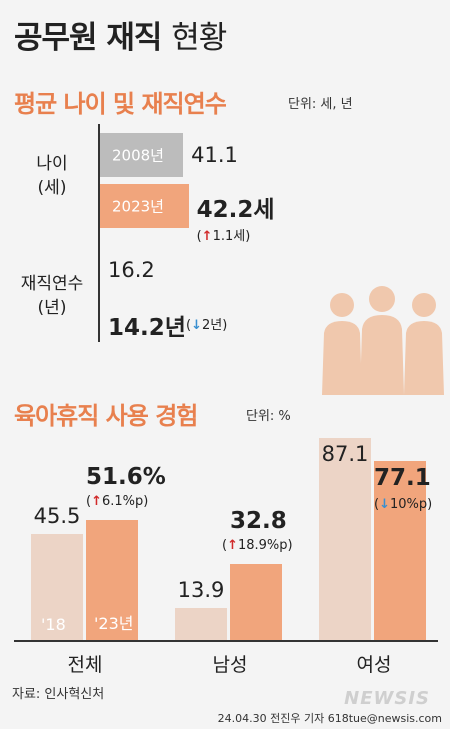  What do you see at coordinates (268, 416) in the screenshot?
I see `section2-unit: 단위: %` at bounding box center [268, 416].